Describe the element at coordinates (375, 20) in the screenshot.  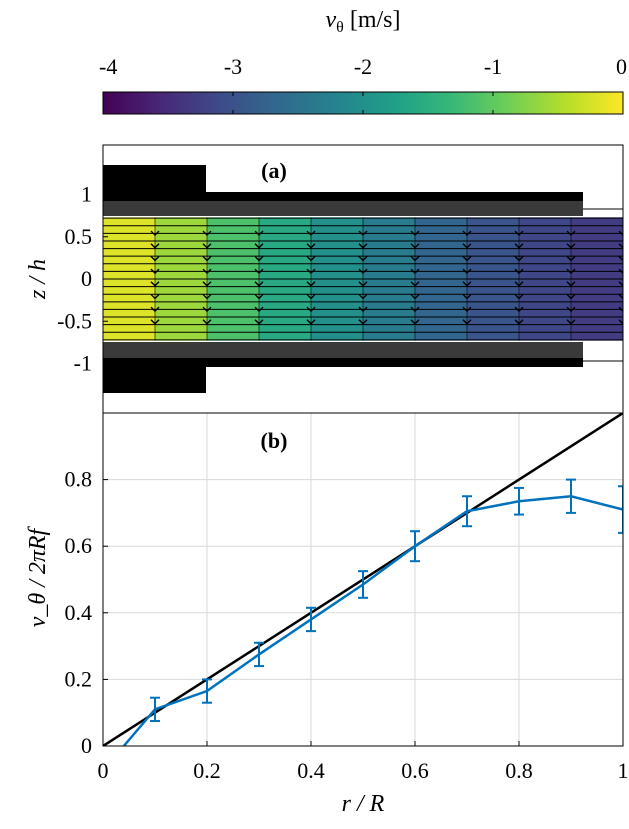
I see `colorbar-label-unit: [m/s]` at that location.